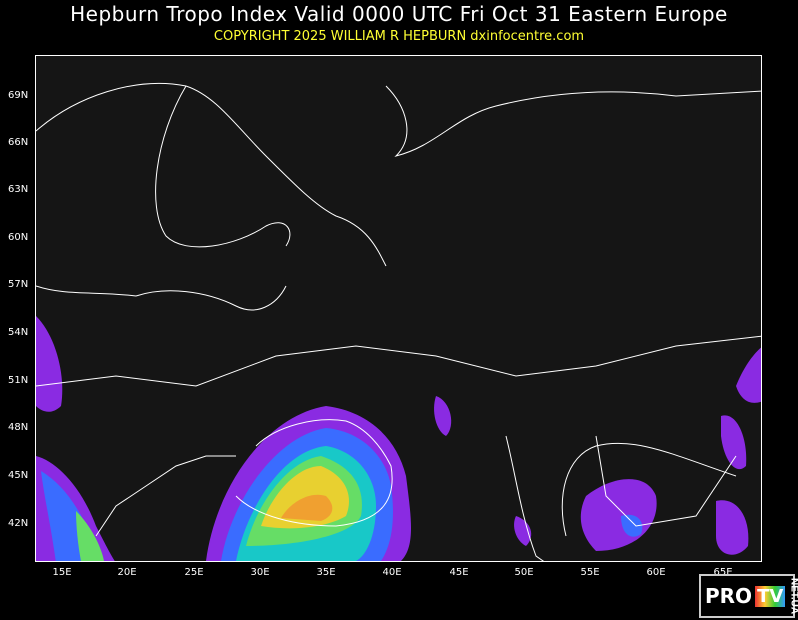 This screenshot has height=620, width=798. Describe the element at coordinates (729, 596) in the screenshot. I see `logo-pro: PRO` at that location.